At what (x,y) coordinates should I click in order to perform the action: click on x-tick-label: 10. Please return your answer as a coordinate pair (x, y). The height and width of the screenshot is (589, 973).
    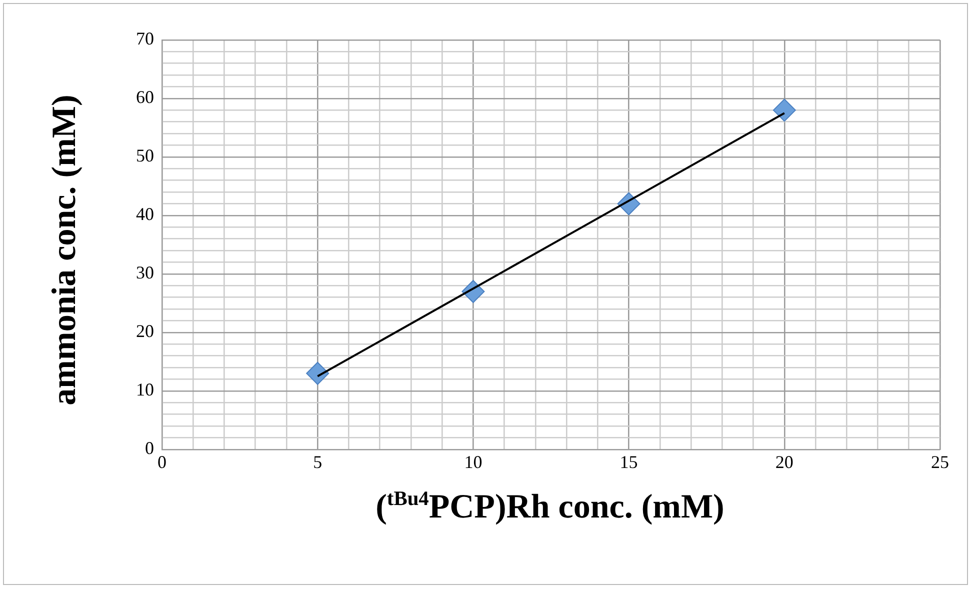
    Looking at the image, I should click on (473, 462).